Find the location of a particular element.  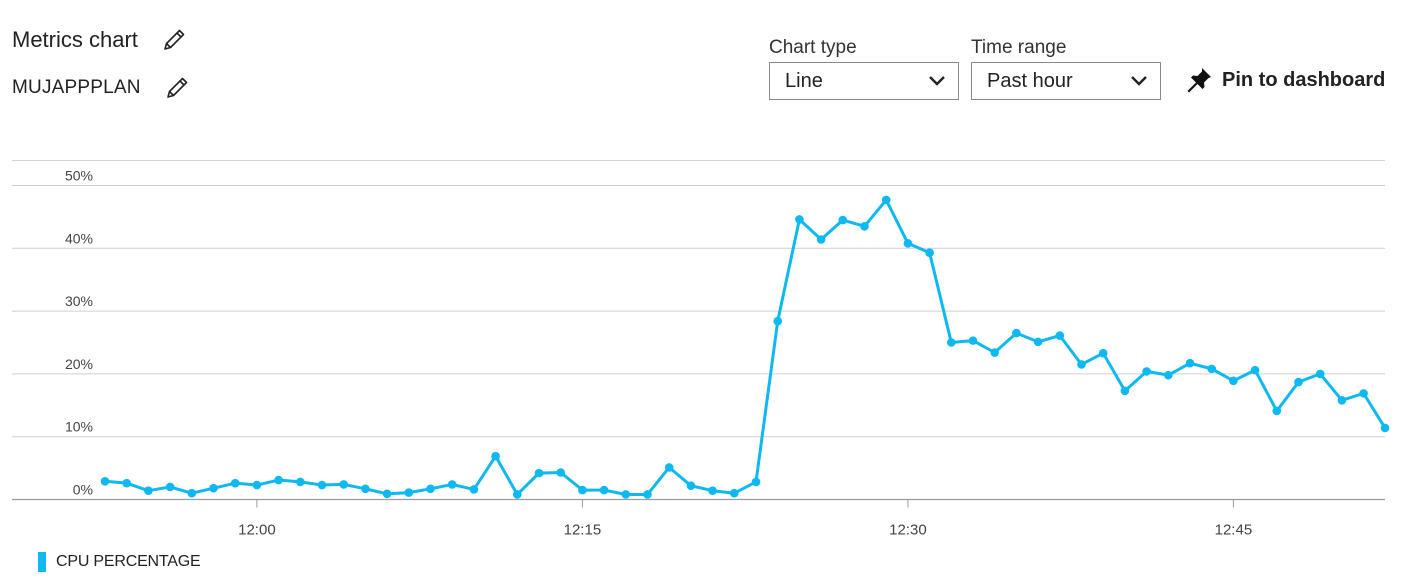

time-range-select: Past hour is located at coordinates (1066, 81).